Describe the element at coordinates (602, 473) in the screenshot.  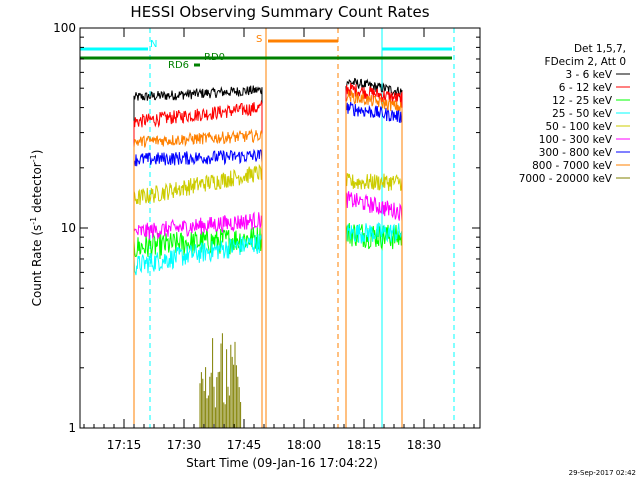
I see `timestamp: 29-Sep-2017 02:42` at that location.